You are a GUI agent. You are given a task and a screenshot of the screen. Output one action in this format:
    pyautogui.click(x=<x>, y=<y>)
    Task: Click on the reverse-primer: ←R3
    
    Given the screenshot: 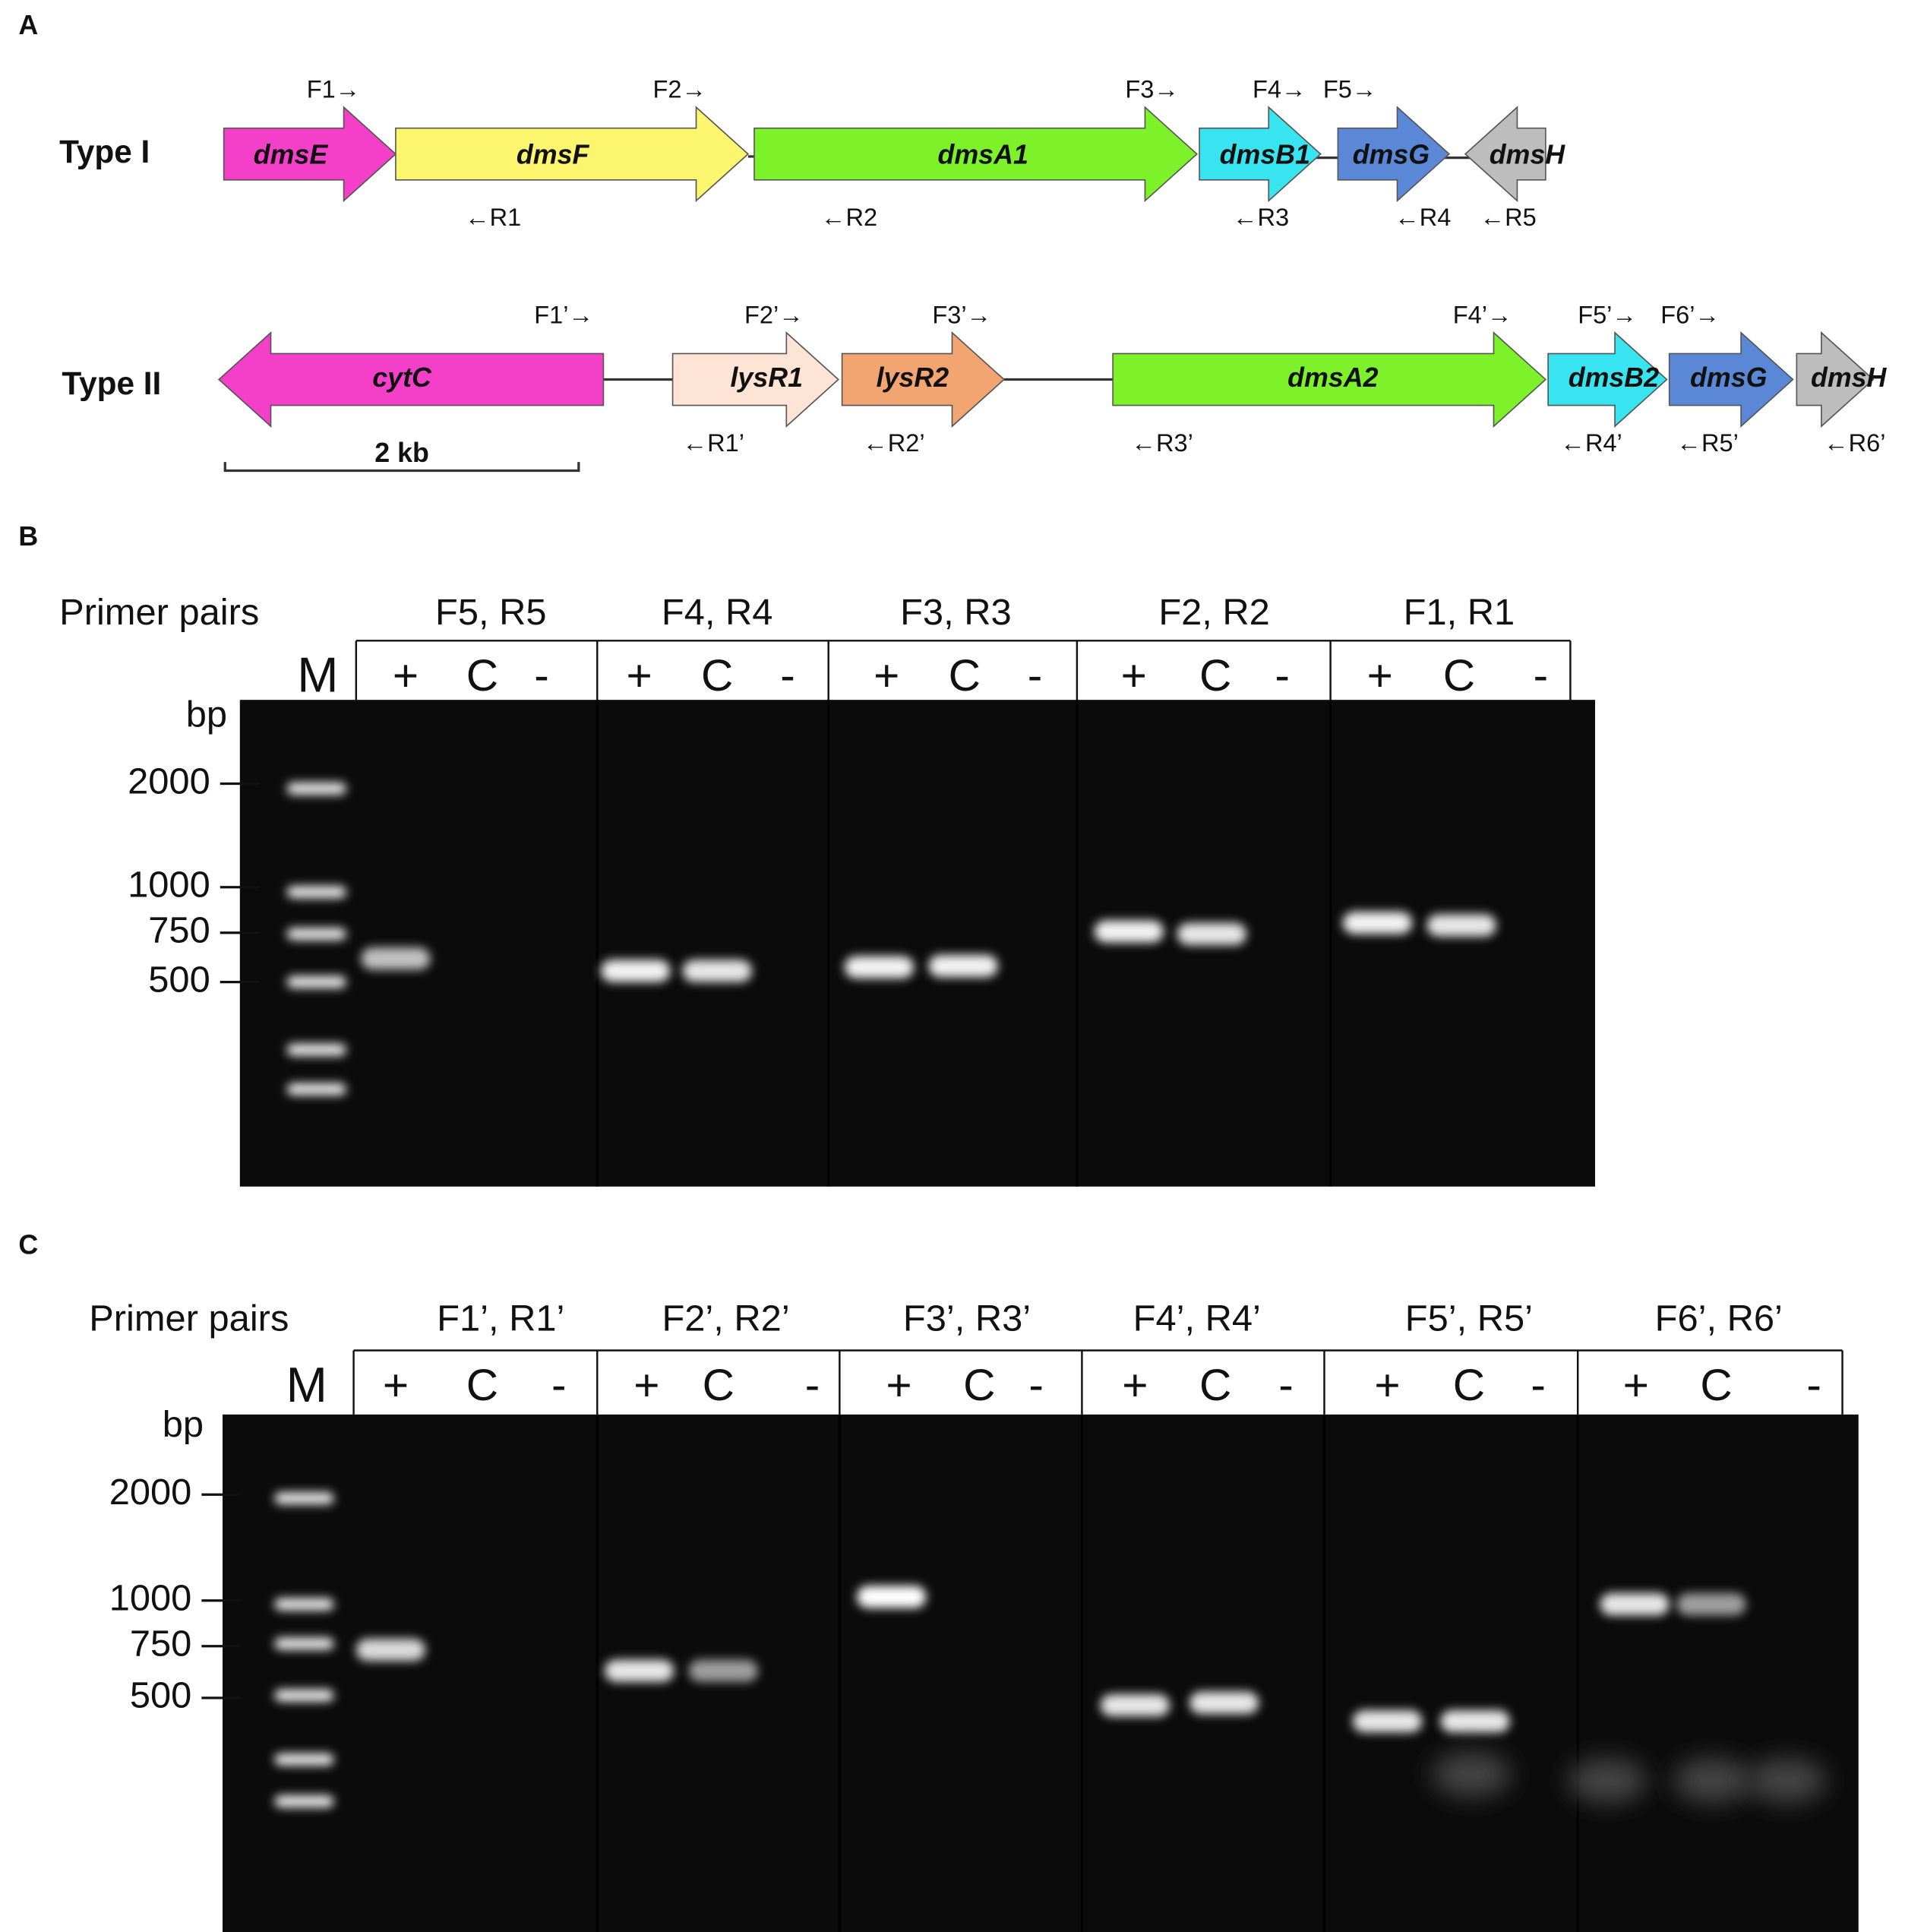 What is the action you would take?
    pyautogui.click(x=1261, y=217)
    